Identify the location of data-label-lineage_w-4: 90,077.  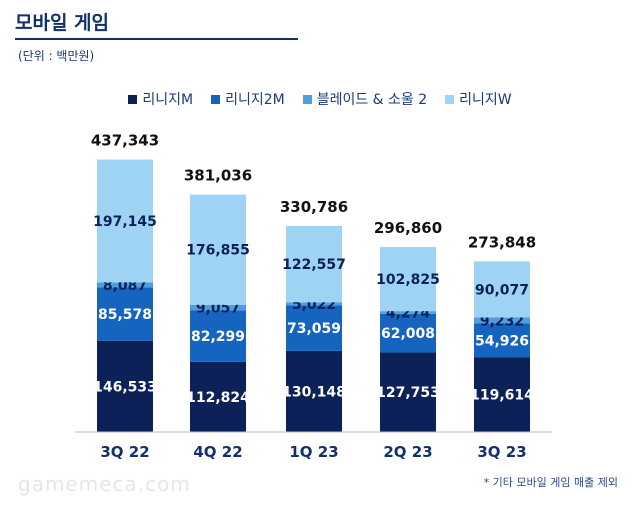
(502, 290).